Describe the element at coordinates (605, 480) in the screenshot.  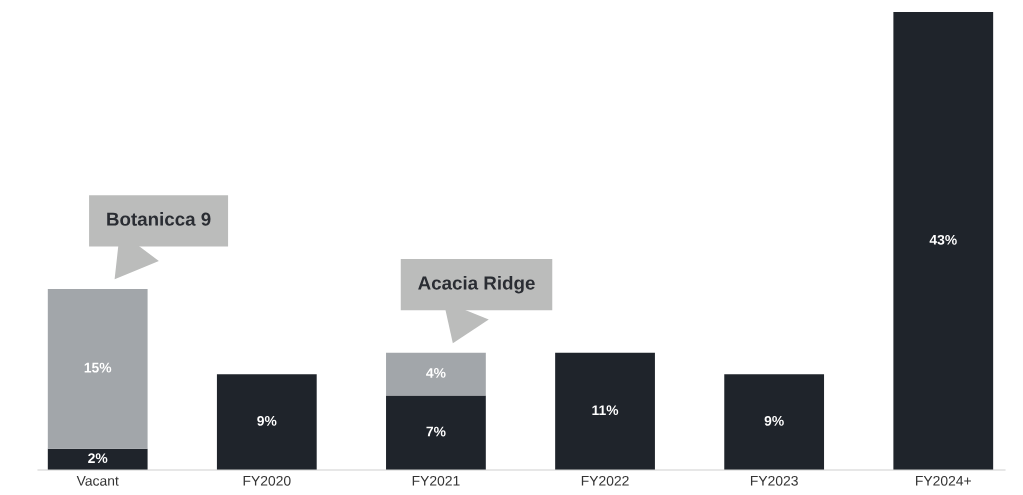
I see `x-tick-label: FY2022` at that location.